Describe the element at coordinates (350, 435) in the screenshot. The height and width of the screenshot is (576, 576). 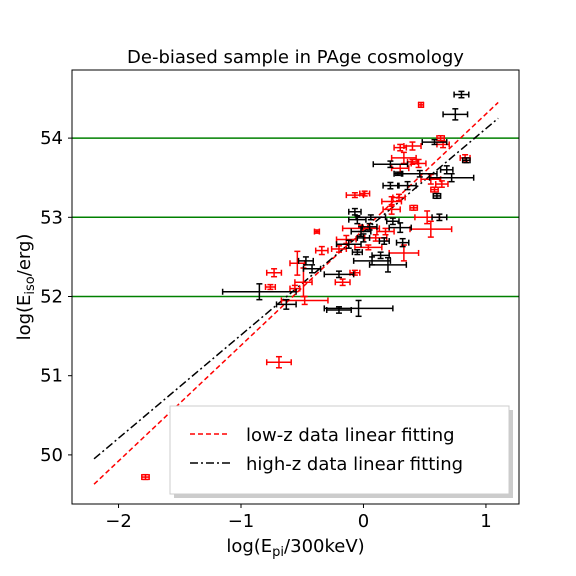
I see `legend-label-low-z: low-z data linear fitting` at that location.